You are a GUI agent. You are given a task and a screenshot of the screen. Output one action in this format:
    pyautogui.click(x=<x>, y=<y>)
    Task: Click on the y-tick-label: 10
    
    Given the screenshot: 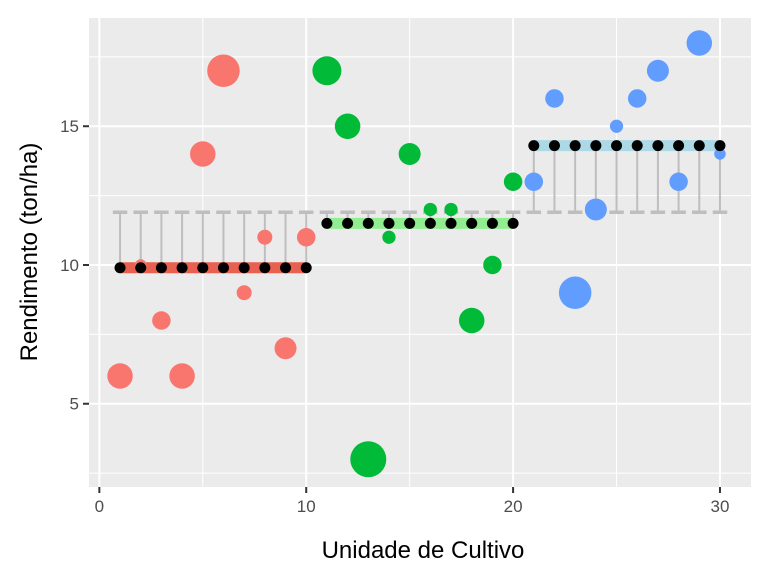 What is the action you would take?
    pyautogui.click(x=69, y=265)
    